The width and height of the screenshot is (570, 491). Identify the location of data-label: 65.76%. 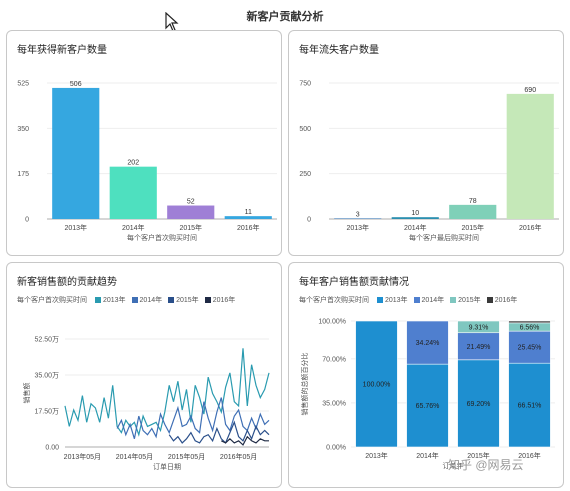
(428, 406).